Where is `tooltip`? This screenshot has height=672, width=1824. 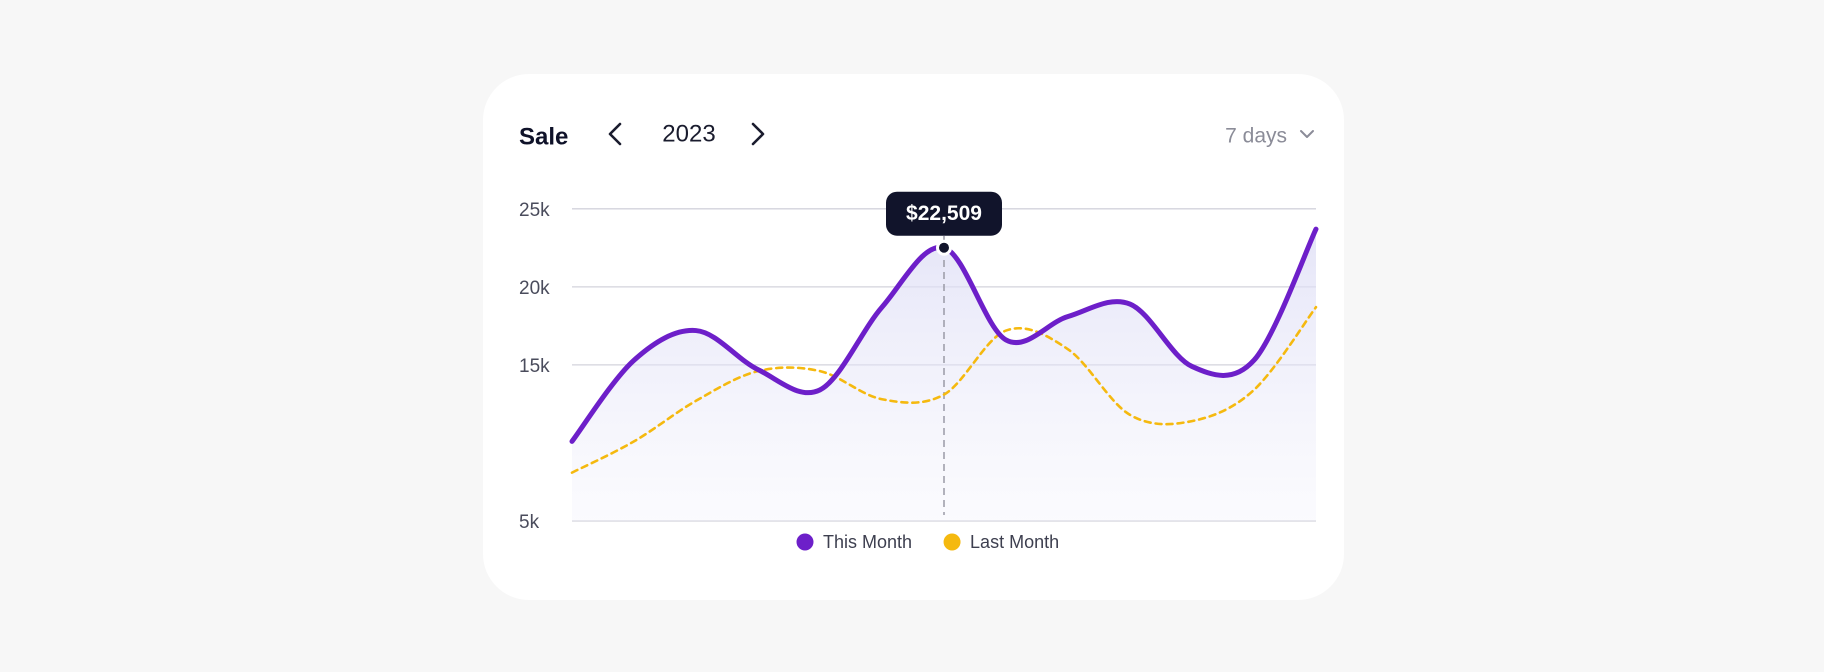
tooltip is located at coordinates (944, 213).